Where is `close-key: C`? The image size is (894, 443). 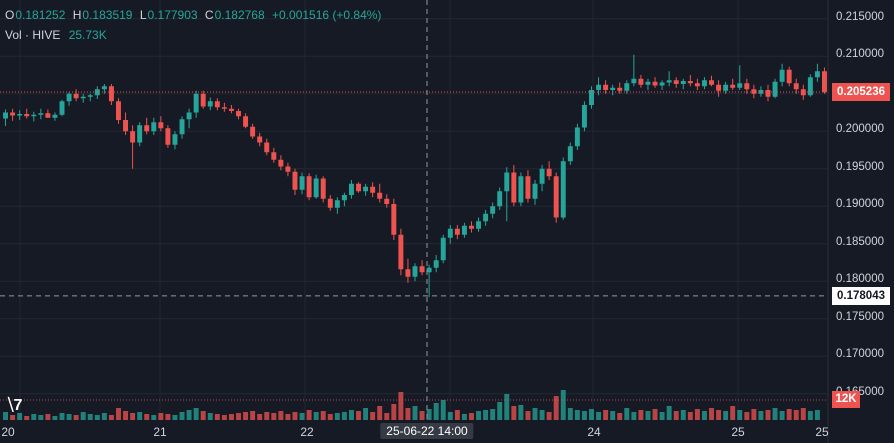
close-key: C is located at coordinates (209, 15).